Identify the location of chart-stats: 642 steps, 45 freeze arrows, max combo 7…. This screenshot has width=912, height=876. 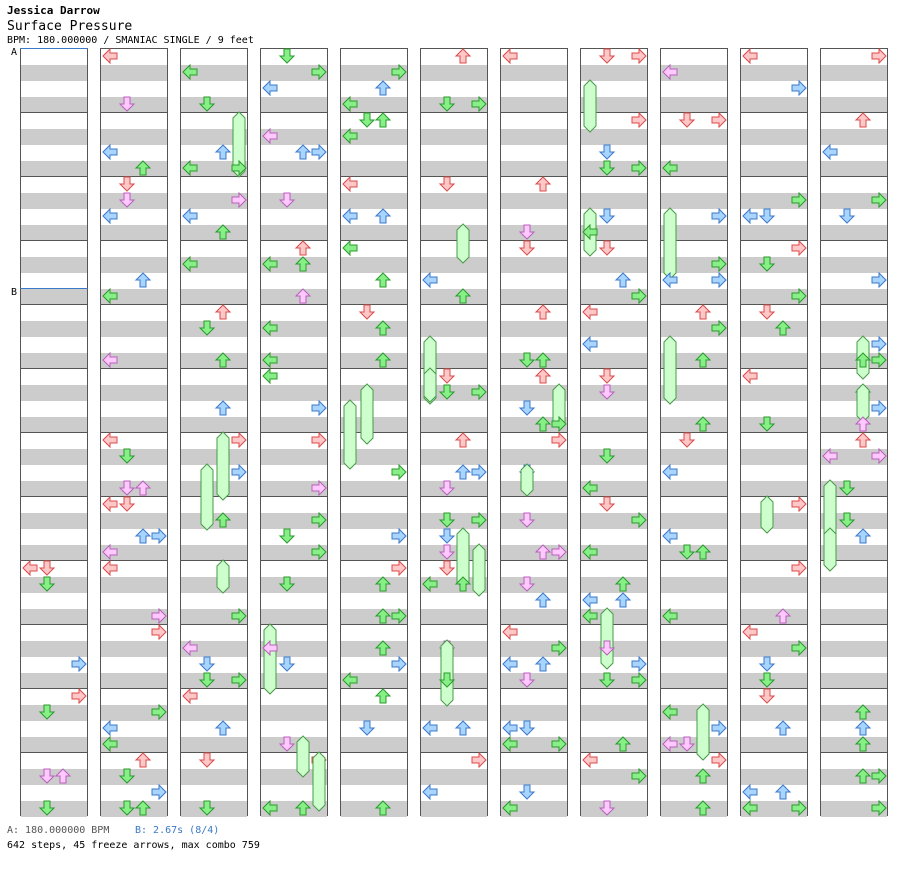
(133, 845).